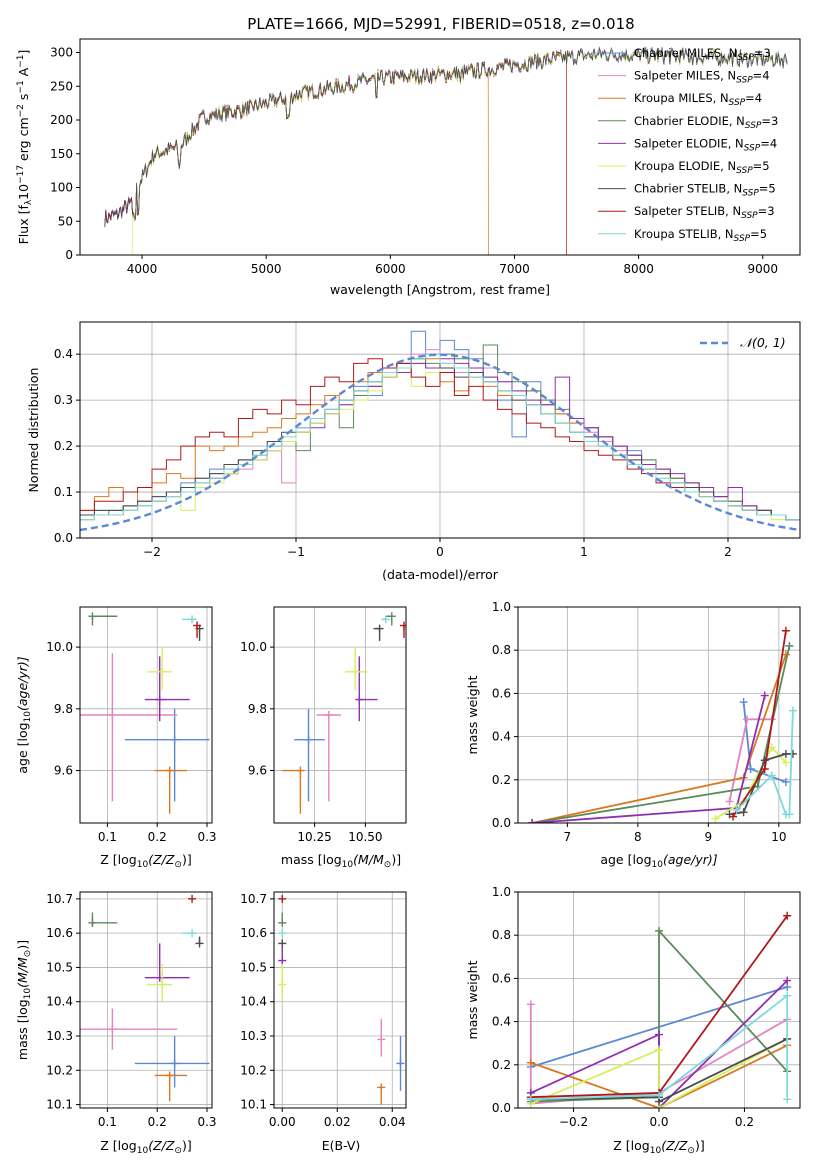  I want to click on age-vs-z-x-label: Z [log10(Z/Z⊙)], so click(145, 861).